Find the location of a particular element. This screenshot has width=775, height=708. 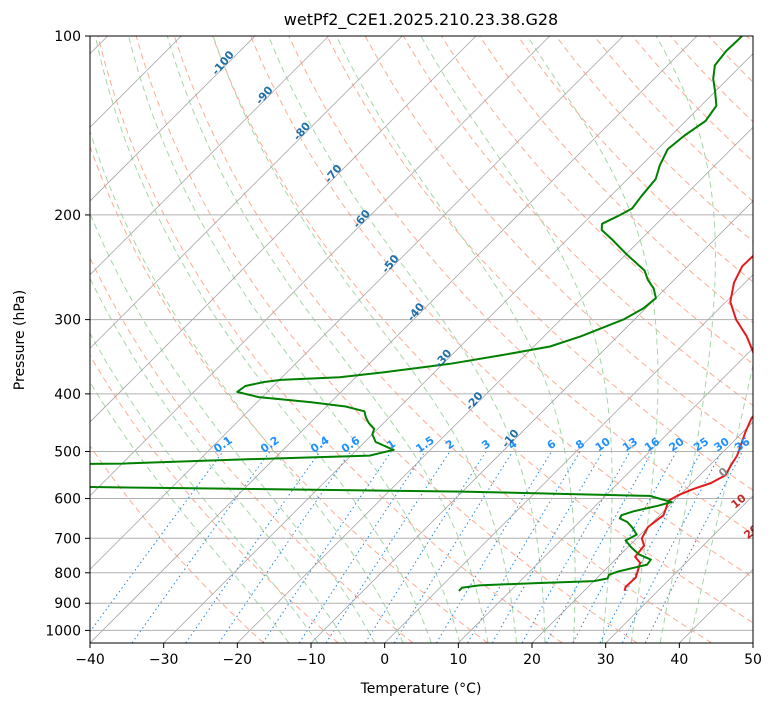

temperature-profile-line is located at coordinates (688, 423).